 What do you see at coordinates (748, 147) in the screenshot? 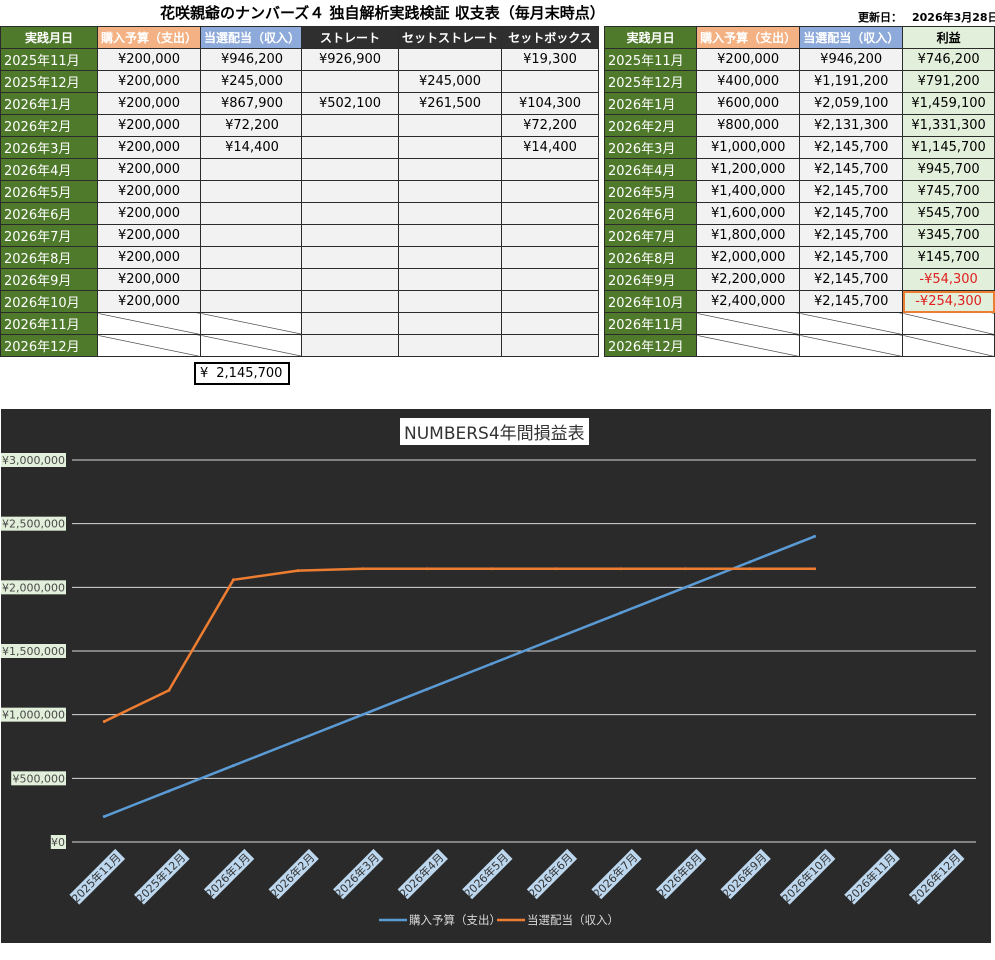
I see `budget-cumulative-cell: ¥1,000,000` at bounding box center [748, 147].